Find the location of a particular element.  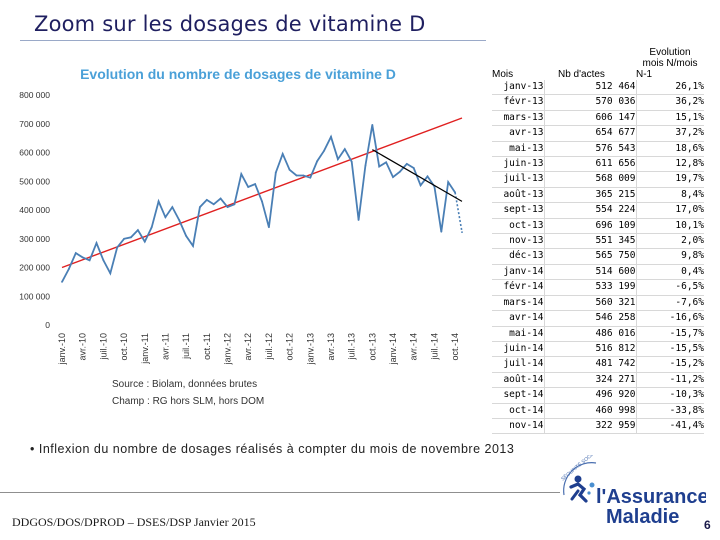

table-row: nov-14 322 959 -41,4% is located at coordinates (598, 426).